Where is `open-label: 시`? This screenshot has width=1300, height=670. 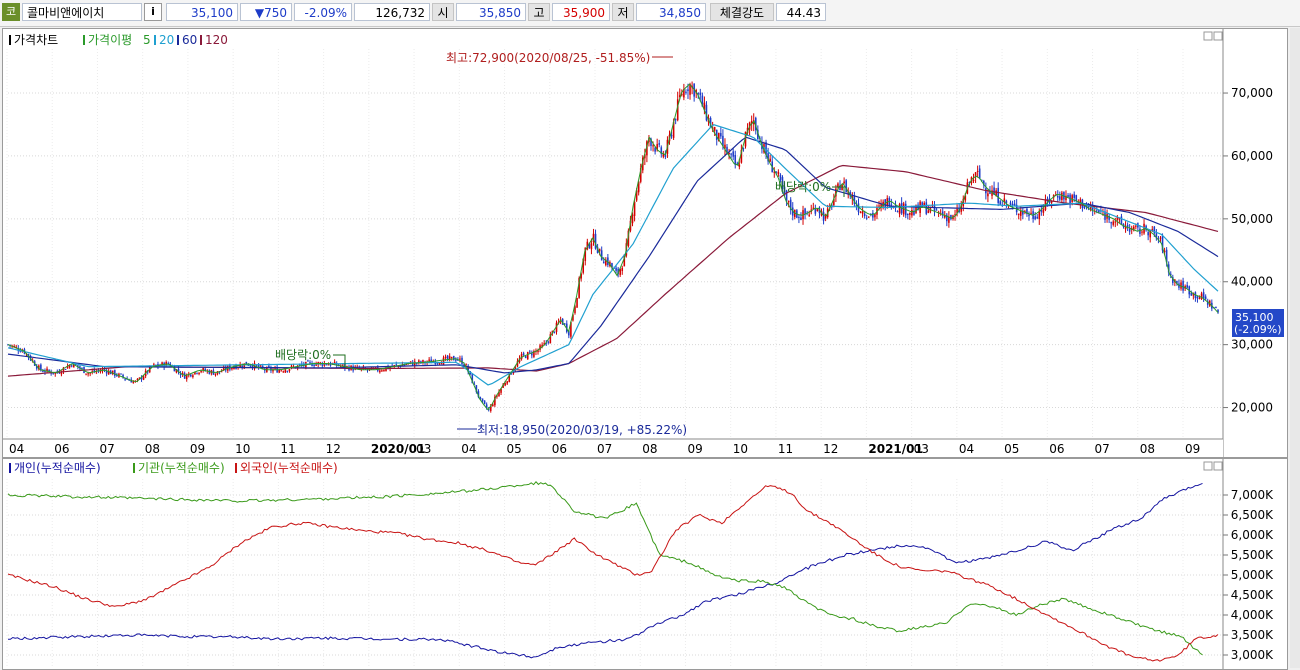
open-label: 시 is located at coordinates (443, 12).